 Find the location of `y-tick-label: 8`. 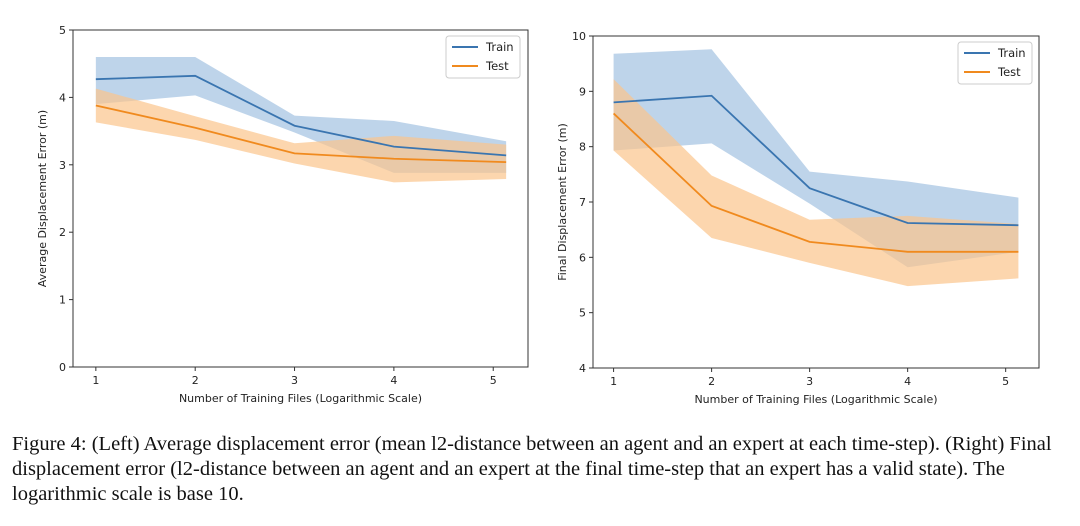

y-tick-label: 8 is located at coordinates (582, 147).